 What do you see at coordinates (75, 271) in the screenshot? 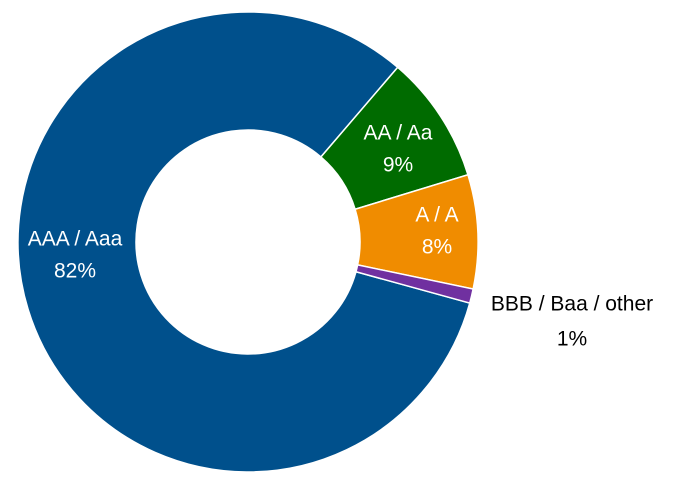
I see `slice-value-label: 82%` at bounding box center [75, 271].